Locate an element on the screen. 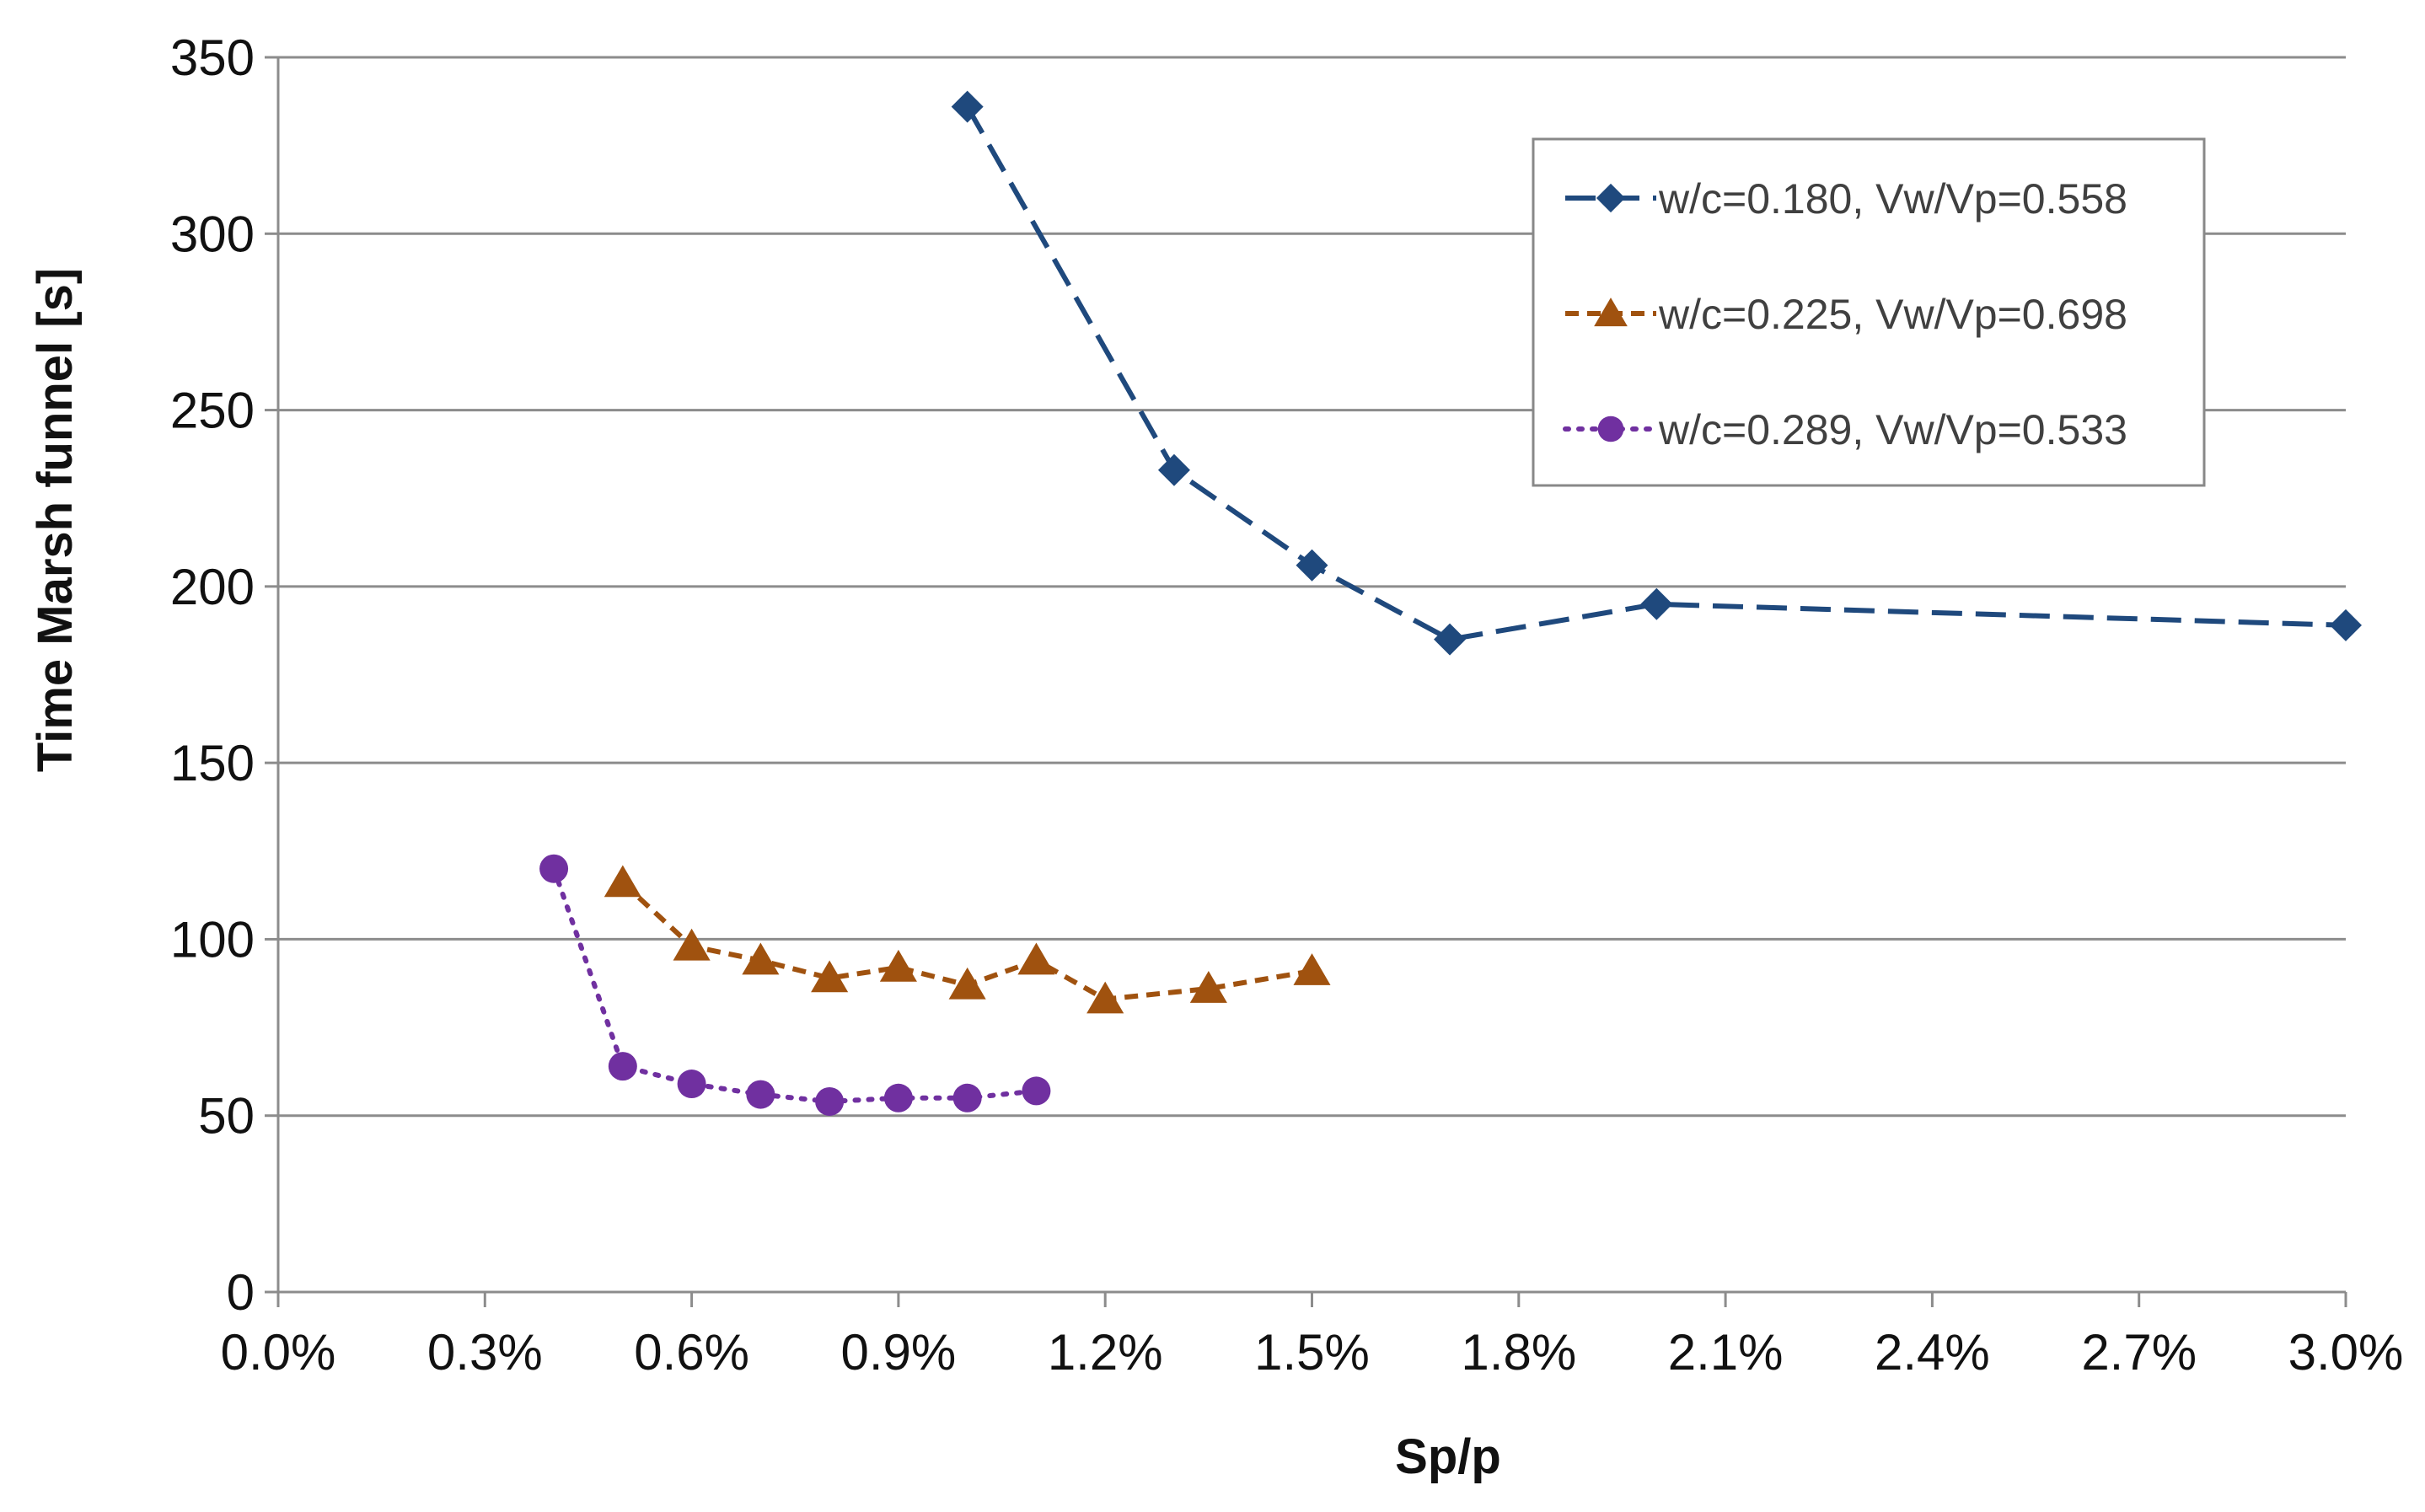 The width and height of the screenshot is (2425, 1512). x-tick-label-9: 2.7% is located at coordinates (2139, 1352).